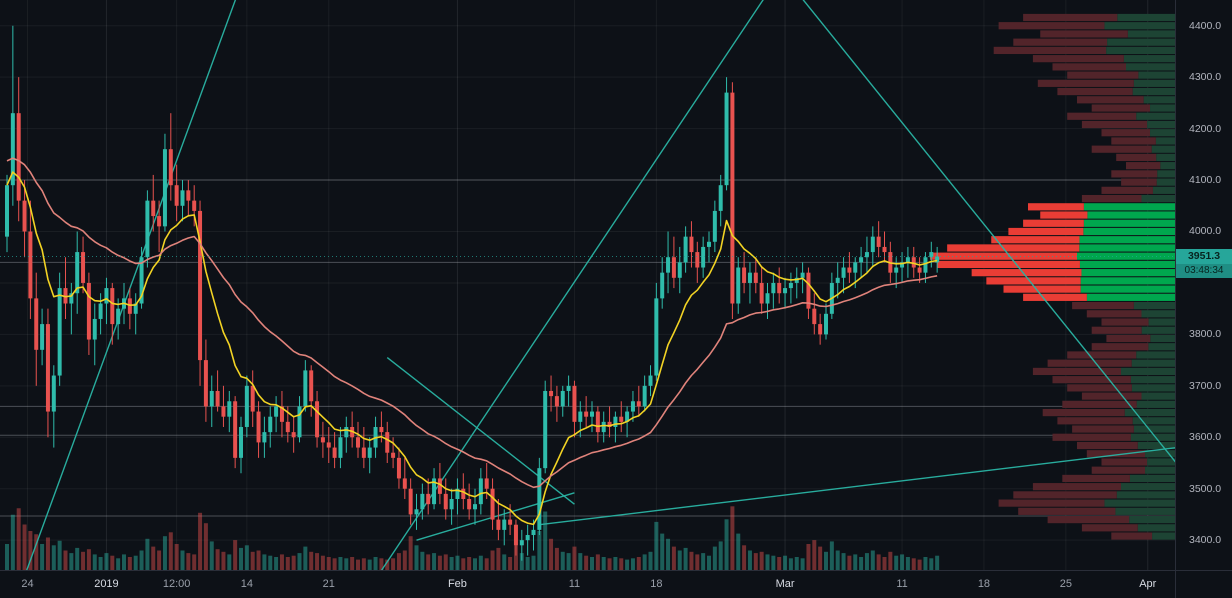  Describe the element at coordinates (1205, 385) in the screenshot. I see `price-tick-label: 3700.0` at that location.